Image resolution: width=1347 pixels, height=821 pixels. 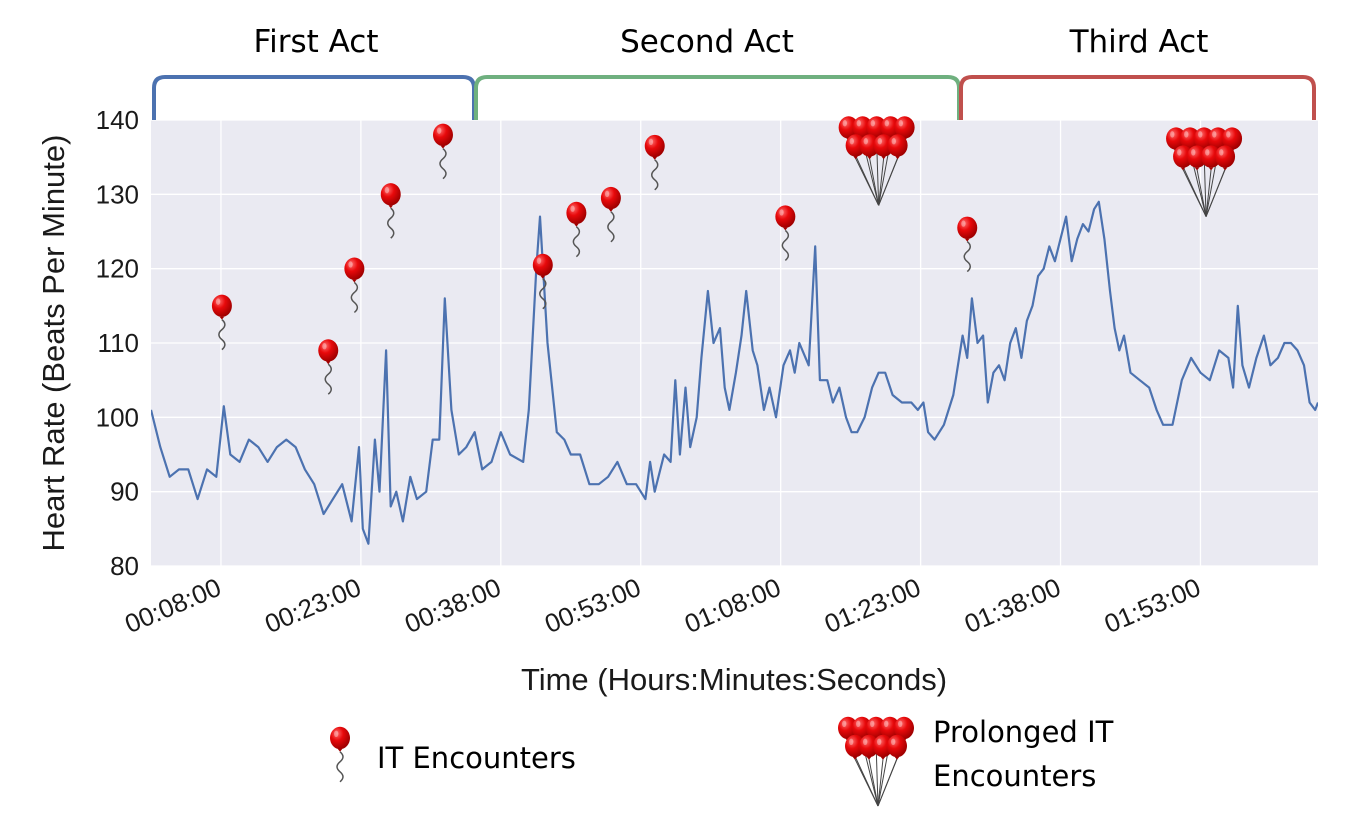 What do you see at coordinates (117, 417) in the screenshot?
I see `y-tick-label: 100` at bounding box center [117, 417].